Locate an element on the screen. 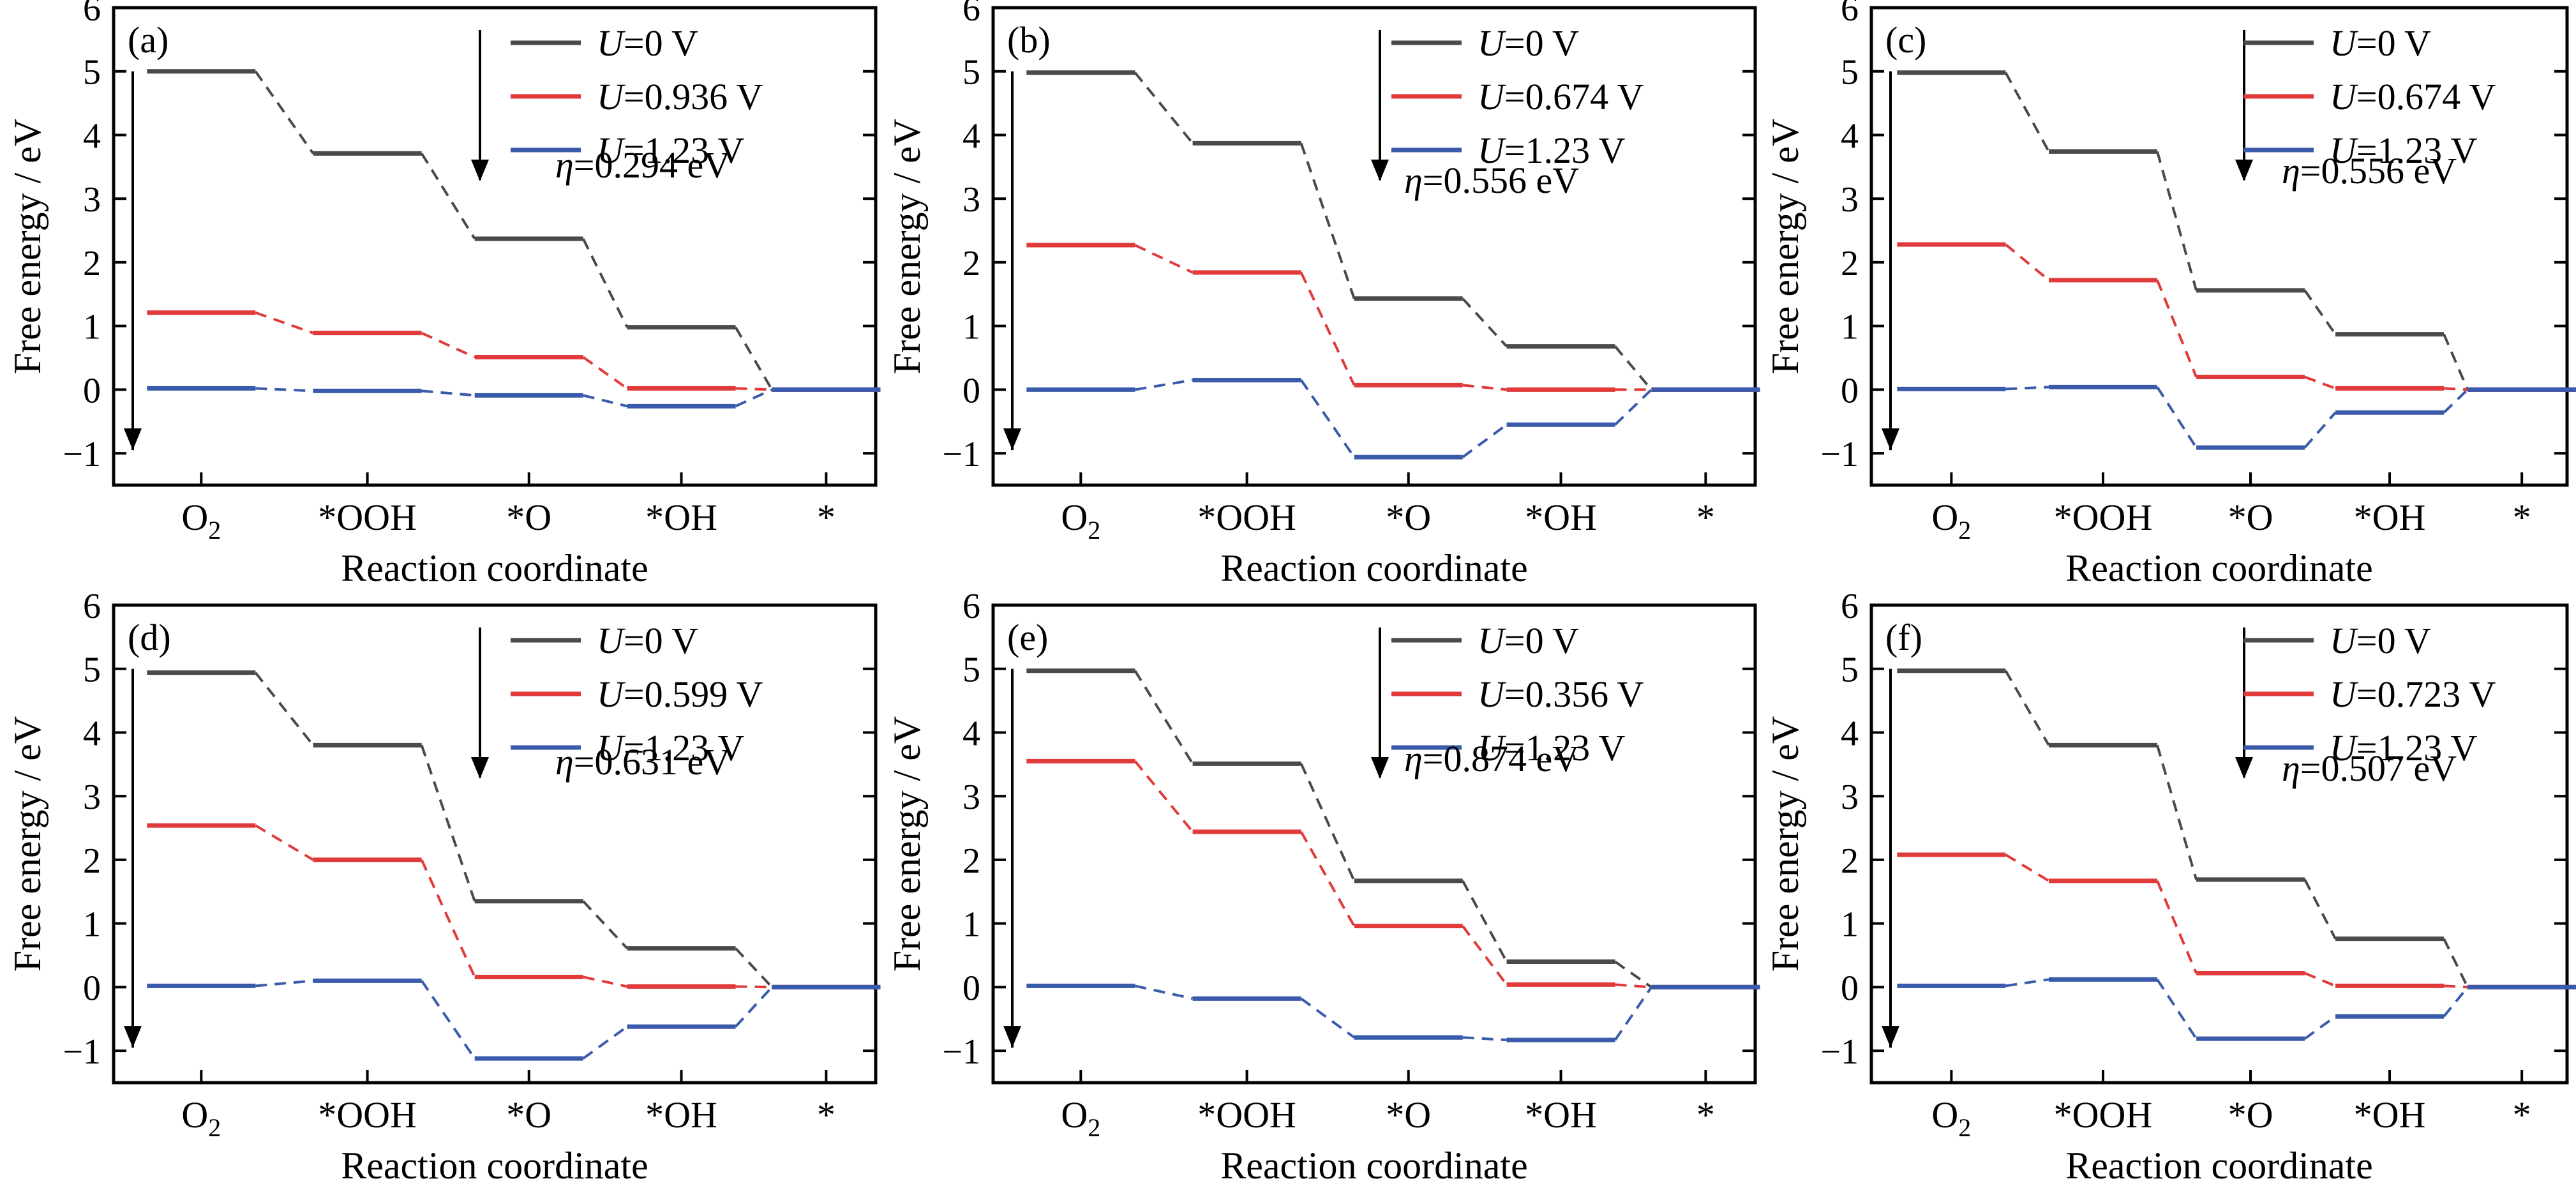 This screenshot has width=2576, height=1195. panel-label: (b) is located at coordinates (1029, 40).